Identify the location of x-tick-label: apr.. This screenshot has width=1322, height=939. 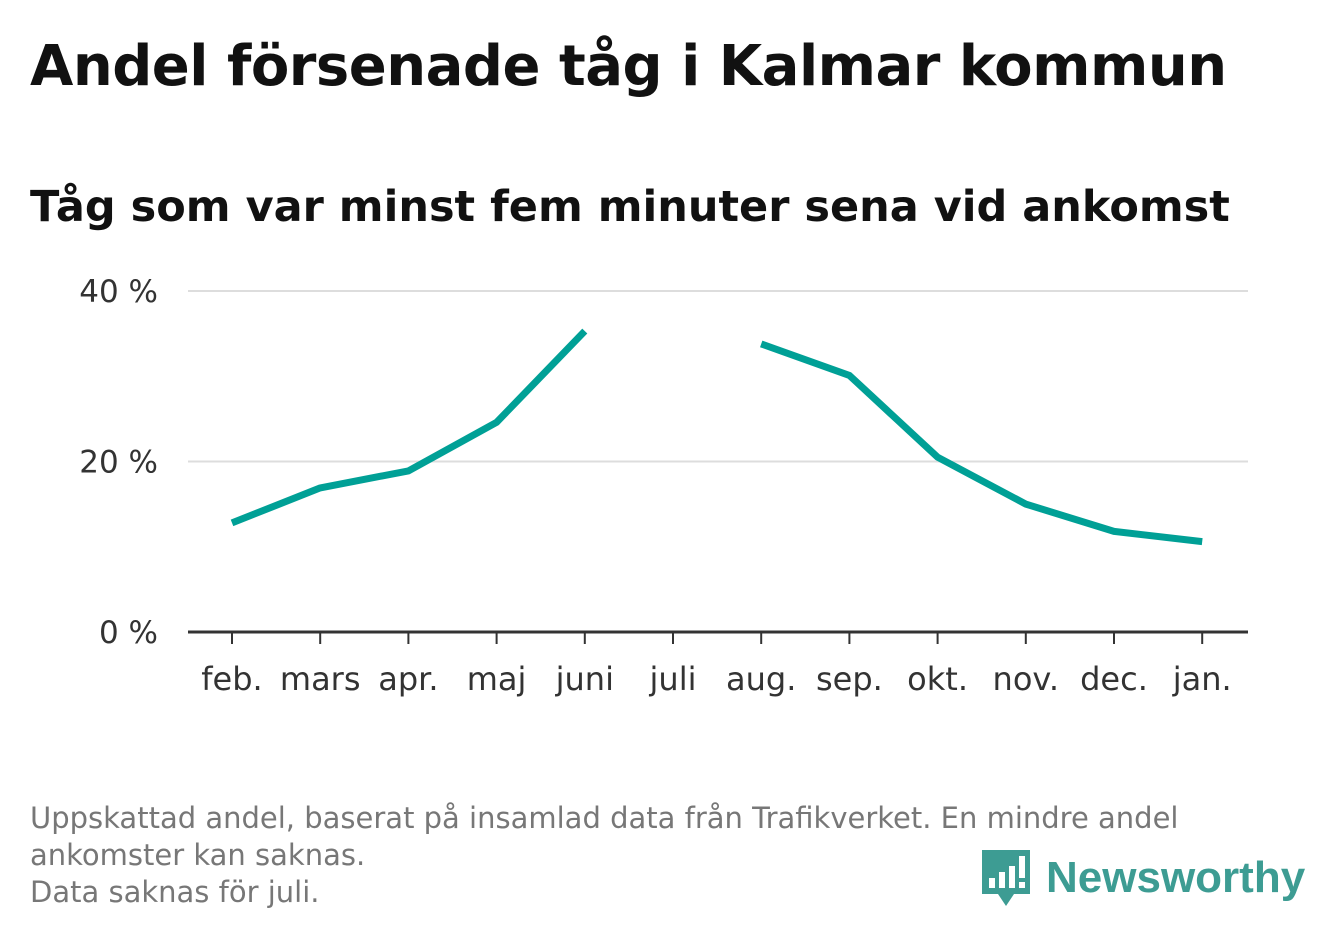
(408, 679).